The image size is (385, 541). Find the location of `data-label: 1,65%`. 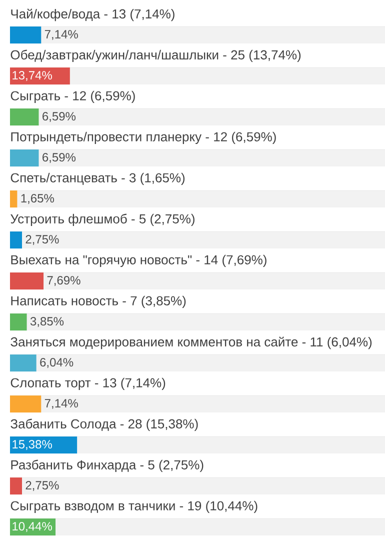

data-label: 1,65% is located at coordinates (37, 199).